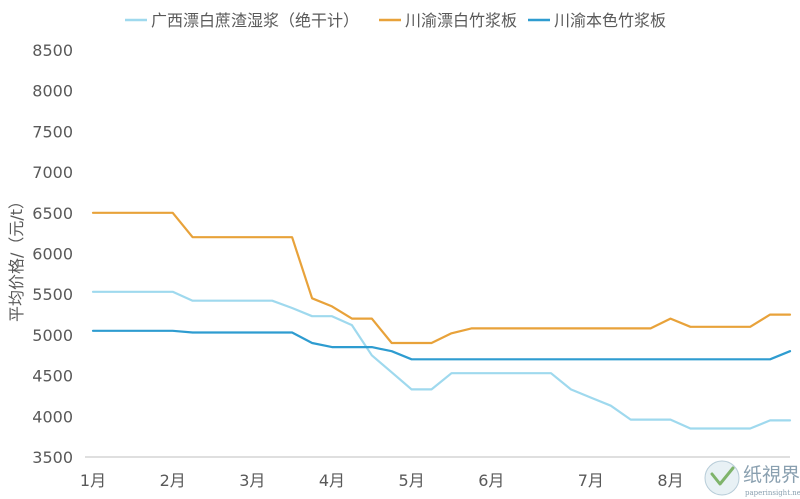 The width and height of the screenshot is (800, 499). What do you see at coordinates (772, 493) in the screenshot?
I see `watermark-url-text: paperinsight.net` at bounding box center [772, 493].